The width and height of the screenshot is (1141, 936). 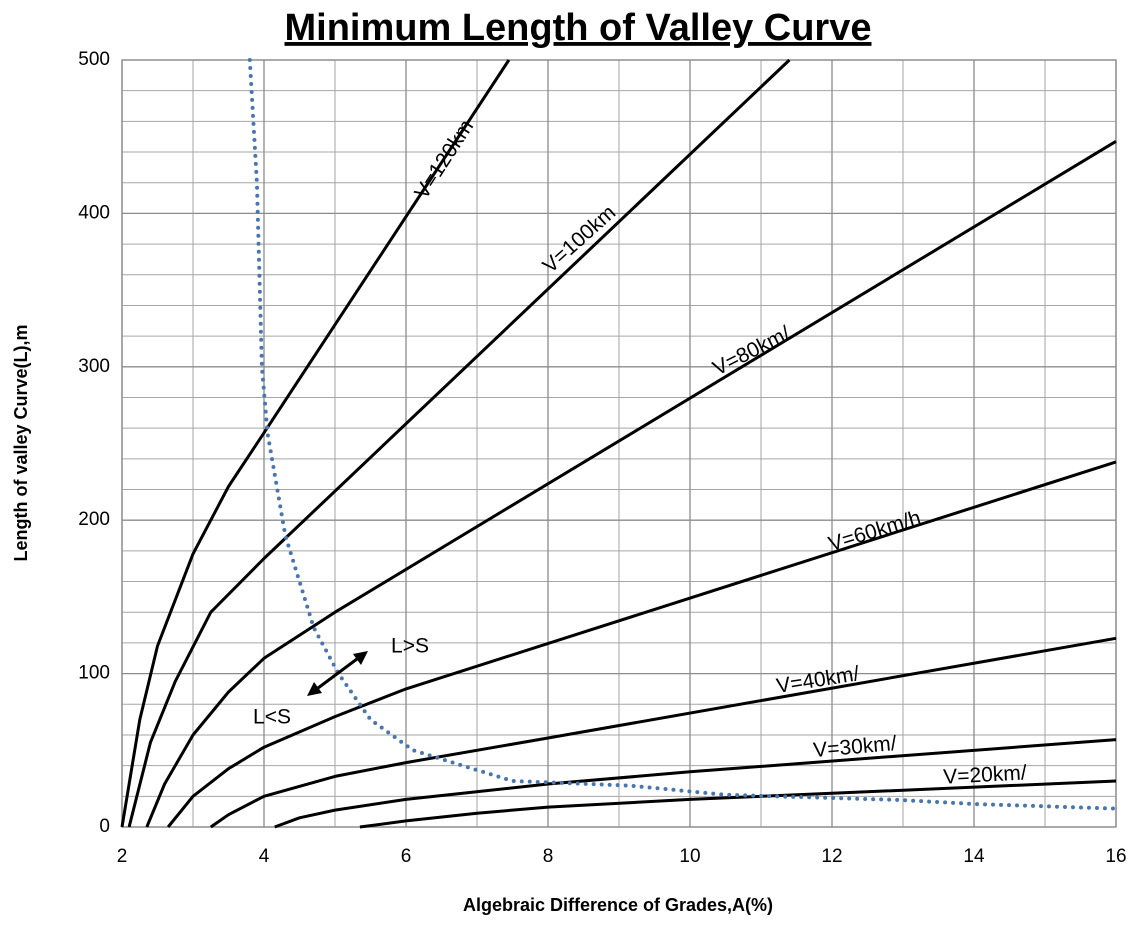 I want to click on y-tick-label: 500, so click(x=94, y=59).